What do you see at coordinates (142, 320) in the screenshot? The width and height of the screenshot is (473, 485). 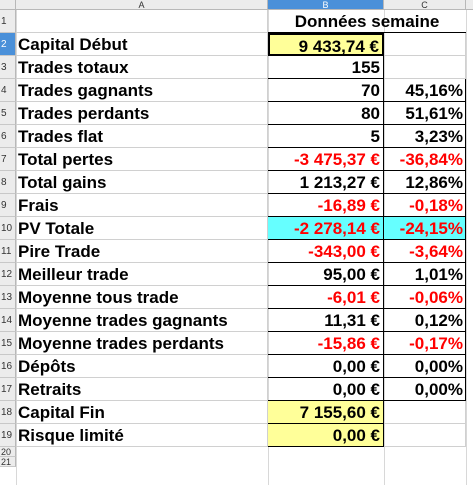 I see `row-label: Moyenne trades gagnants` at bounding box center [142, 320].